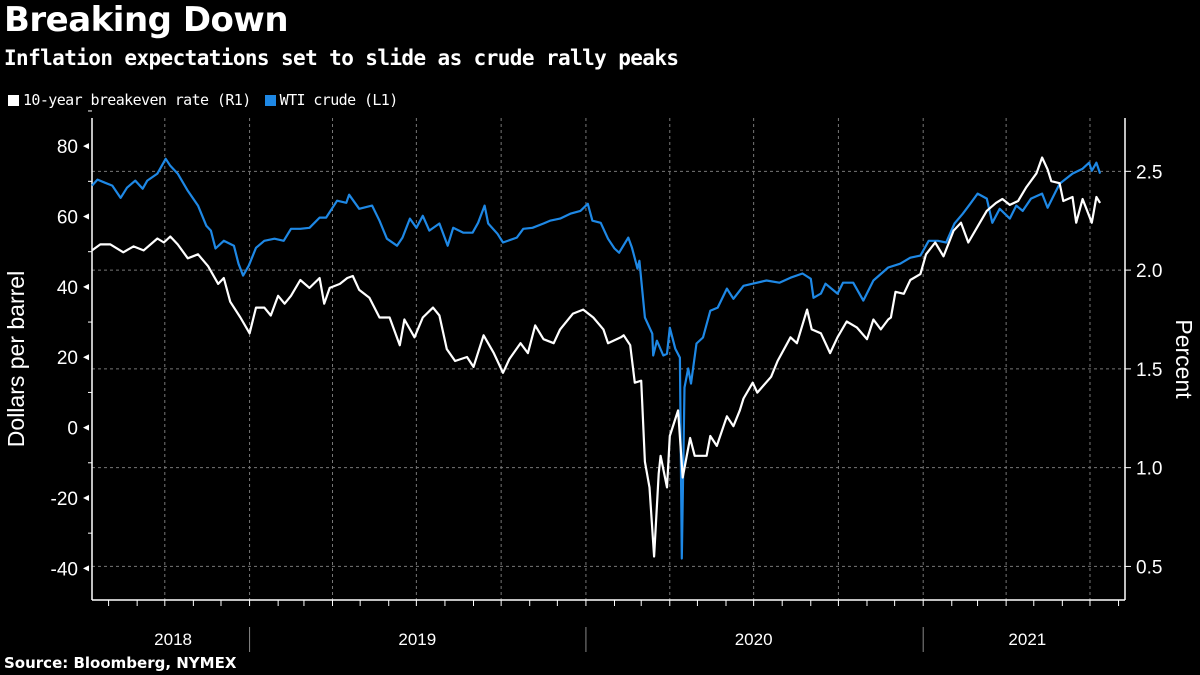 The image size is (1200, 675). What do you see at coordinates (67, 147) in the screenshot?
I see `left-tick-label: 80` at bounding box center [67, 147].